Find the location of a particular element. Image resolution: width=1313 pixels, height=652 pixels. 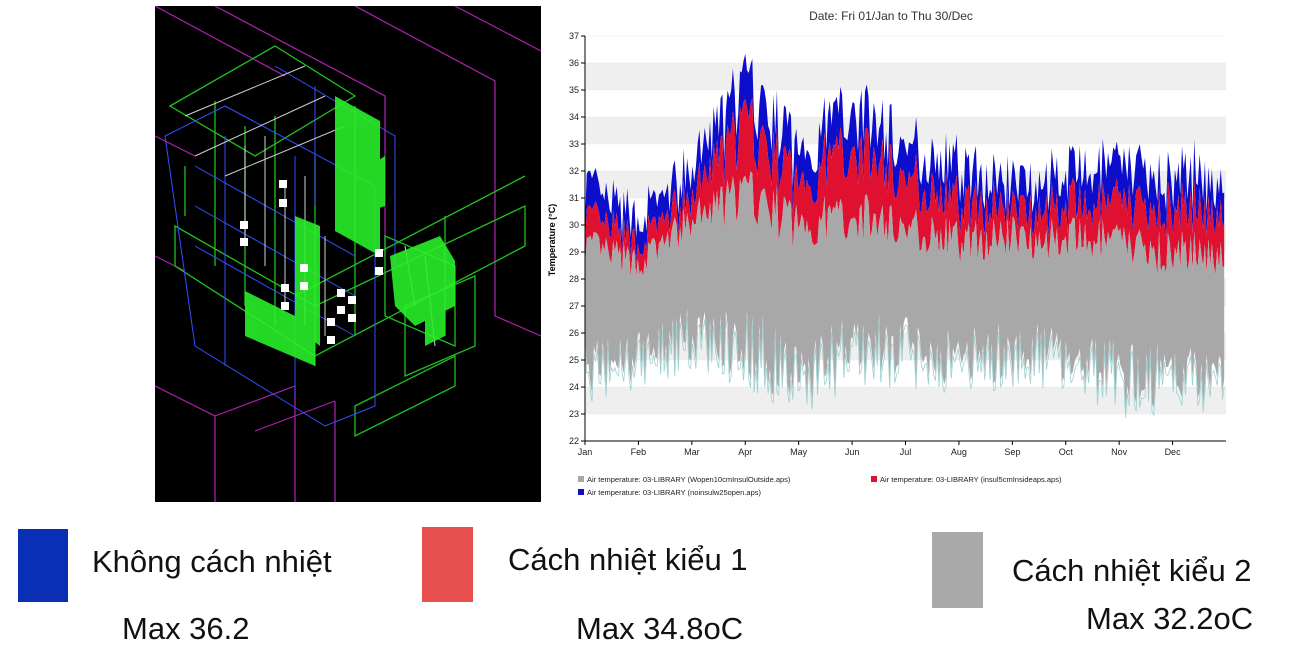

y-tick-label: 36 is located at coordinates (574, 63).